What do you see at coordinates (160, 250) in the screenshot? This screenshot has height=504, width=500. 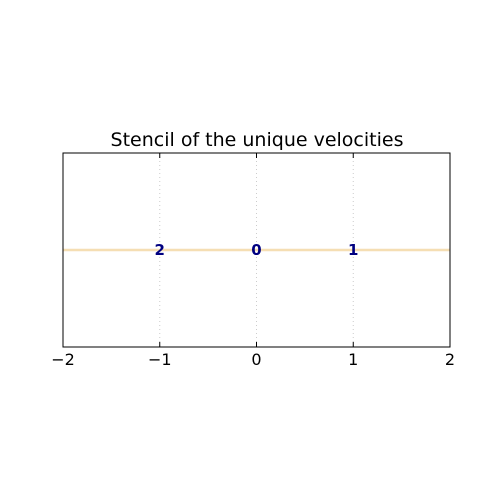 I see `velocity-label: 2` at bounding box center [160, 250].